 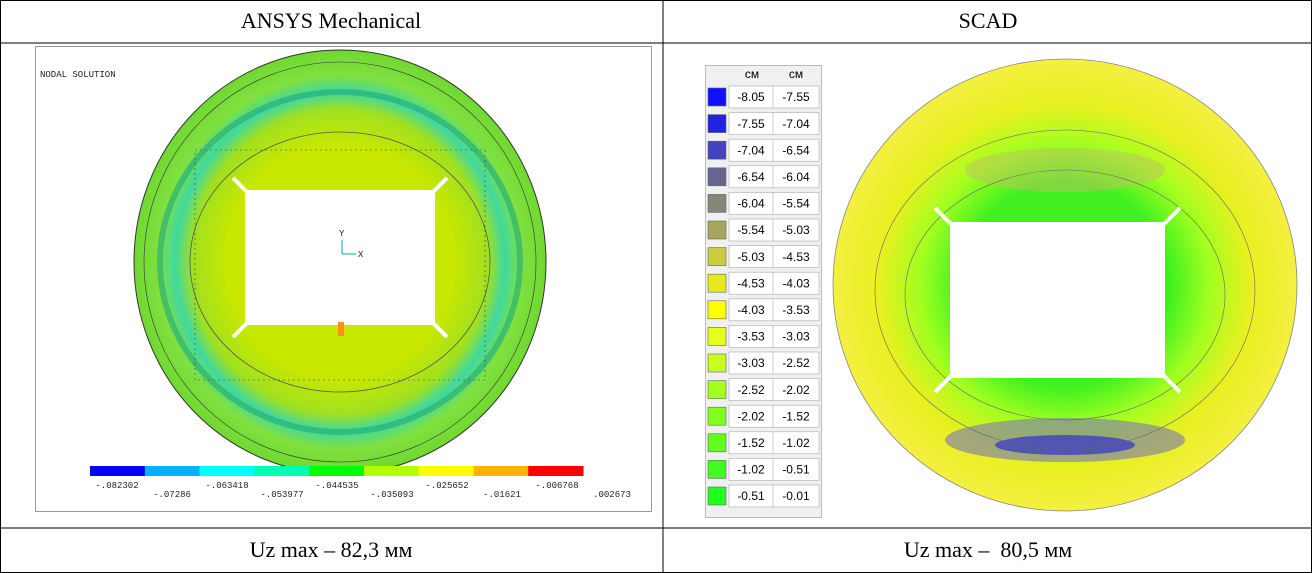 What do you see at coordinates (988, 549) in the screenshot?
I see `footer-cell: Uz max – 80,5 мм` at bounding box center [988, 549].